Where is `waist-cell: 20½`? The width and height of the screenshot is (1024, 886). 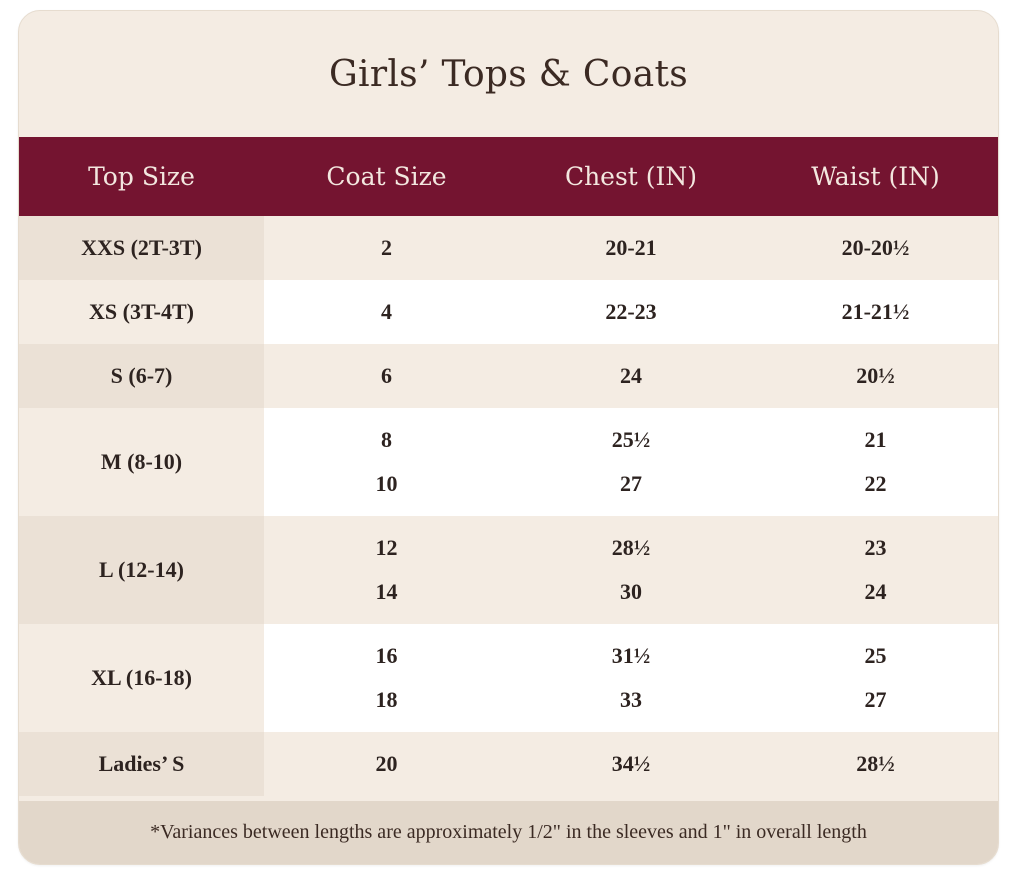 waist-cell: 20½ is located at coordinates (875, 376).